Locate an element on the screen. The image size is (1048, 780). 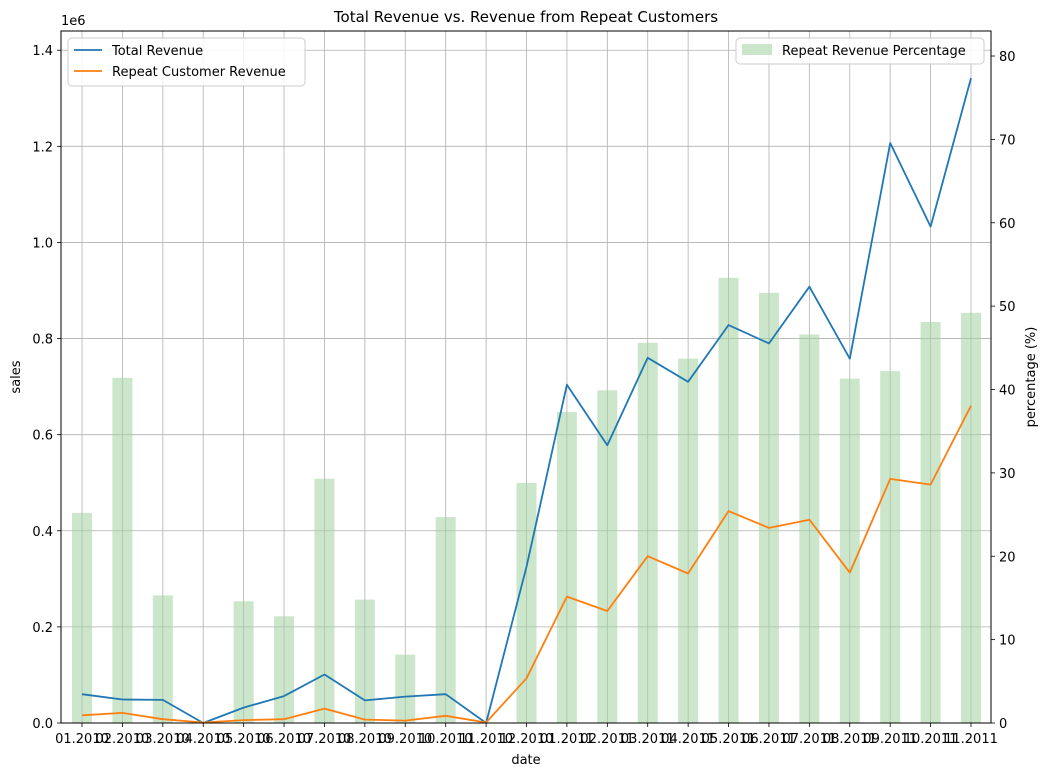
x-tick-label: 06.2011 is located at coordinates (769, 739).